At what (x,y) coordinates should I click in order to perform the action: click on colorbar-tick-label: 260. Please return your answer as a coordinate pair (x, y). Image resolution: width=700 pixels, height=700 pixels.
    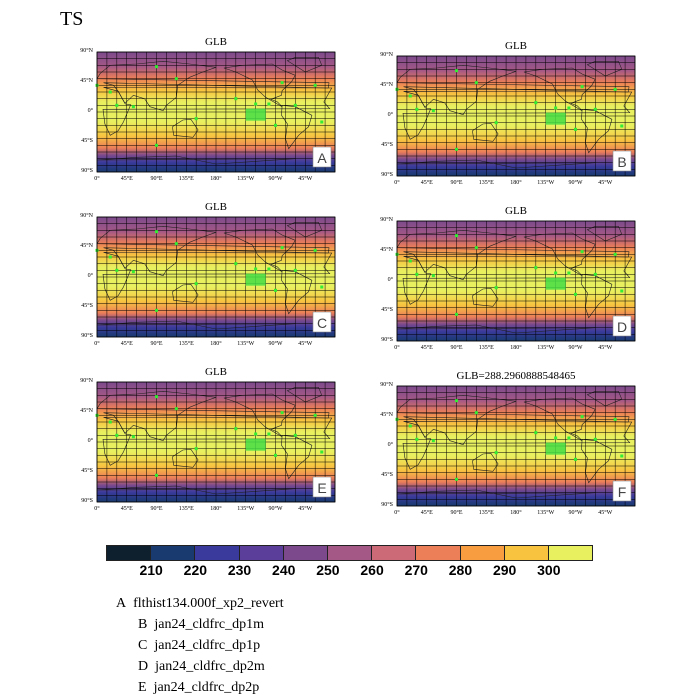
    Looking at the image, I should click on (372, 570).